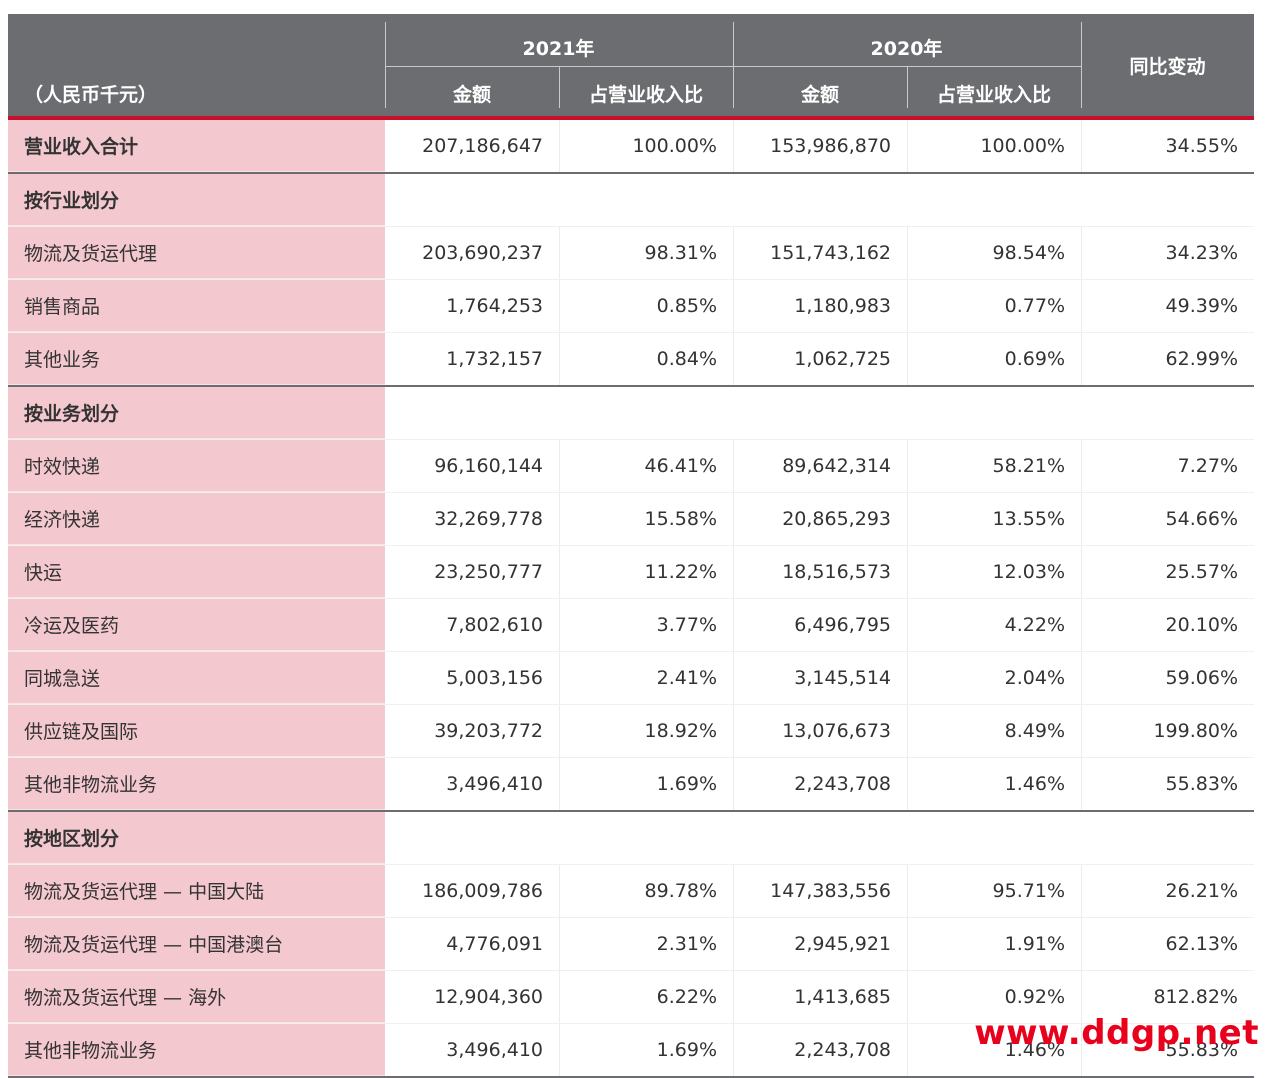  I want to click on amount-2021-cell: 207,186,647, so click(482, 146).